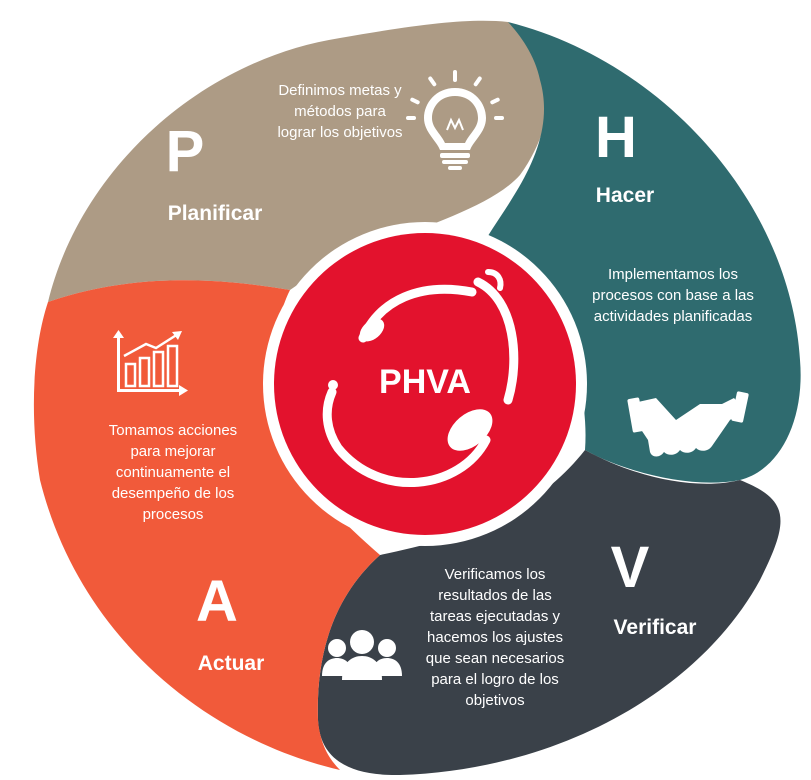 This screenshot has height=780, width=811. Describe the element at coordinates (655, 627) in the screenshot. I see `label-verificar: Verificar` at that location.